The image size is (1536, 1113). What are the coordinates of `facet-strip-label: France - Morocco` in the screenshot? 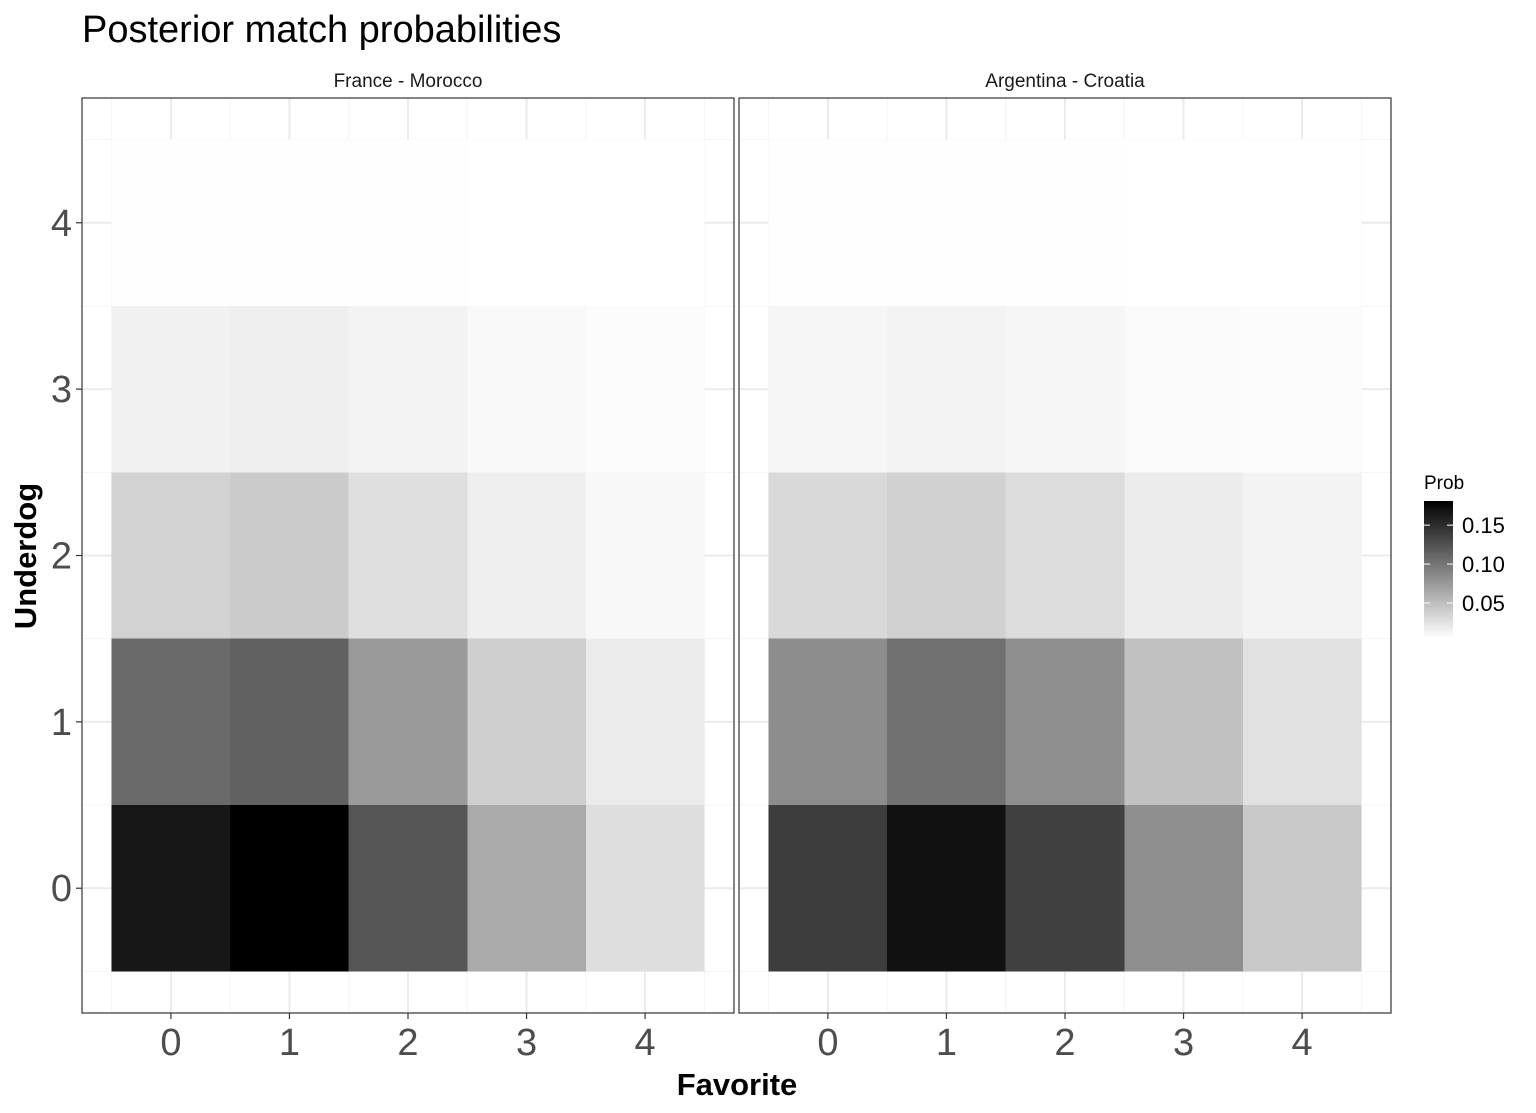 It's located at (408, 81).